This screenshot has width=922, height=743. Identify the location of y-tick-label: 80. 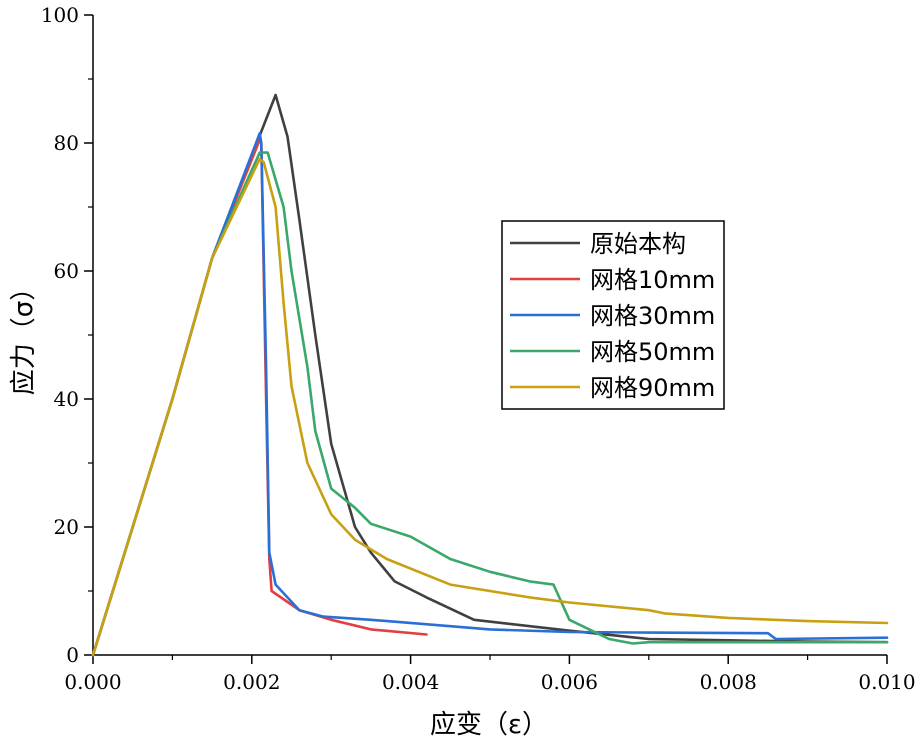
(66, 143).